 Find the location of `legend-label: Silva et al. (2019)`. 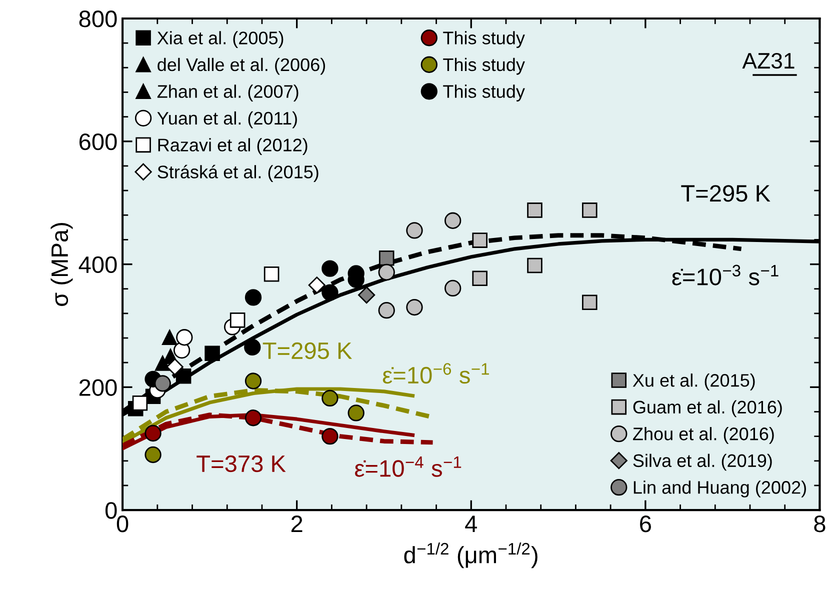

legend-label: Silva et al. (2019) is located at coordinates (702, 462).